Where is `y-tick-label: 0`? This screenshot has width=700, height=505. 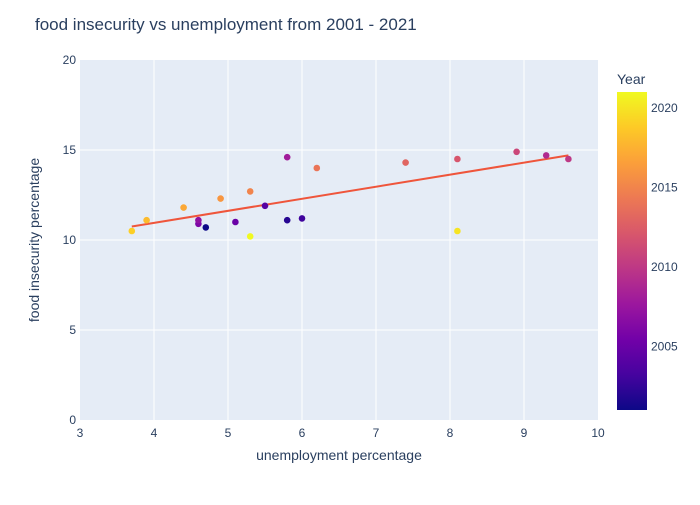
y-tick-label: 0 is located at coordinates (72, 420).